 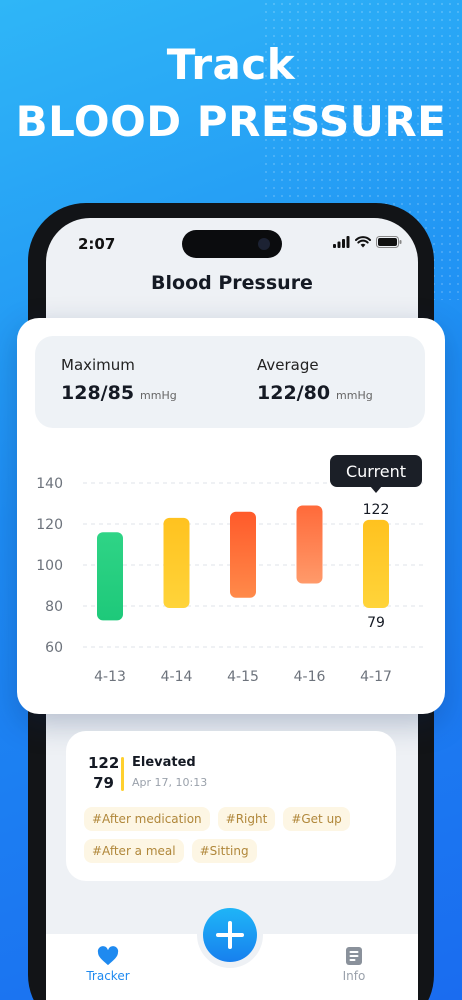 What do you see at coordinates (231, 64) in the screenshot?
I see `headline-line-1: Track` at bounding box center [231, 64].